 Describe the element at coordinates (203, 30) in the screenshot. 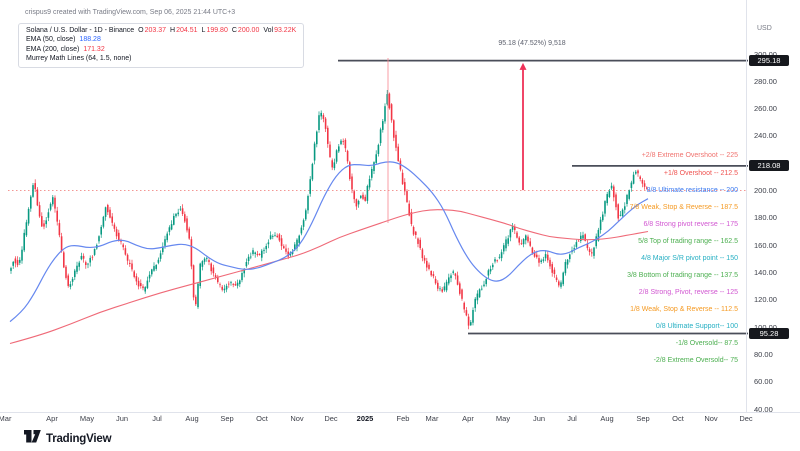

I see `ohlc-key: L` at that location.